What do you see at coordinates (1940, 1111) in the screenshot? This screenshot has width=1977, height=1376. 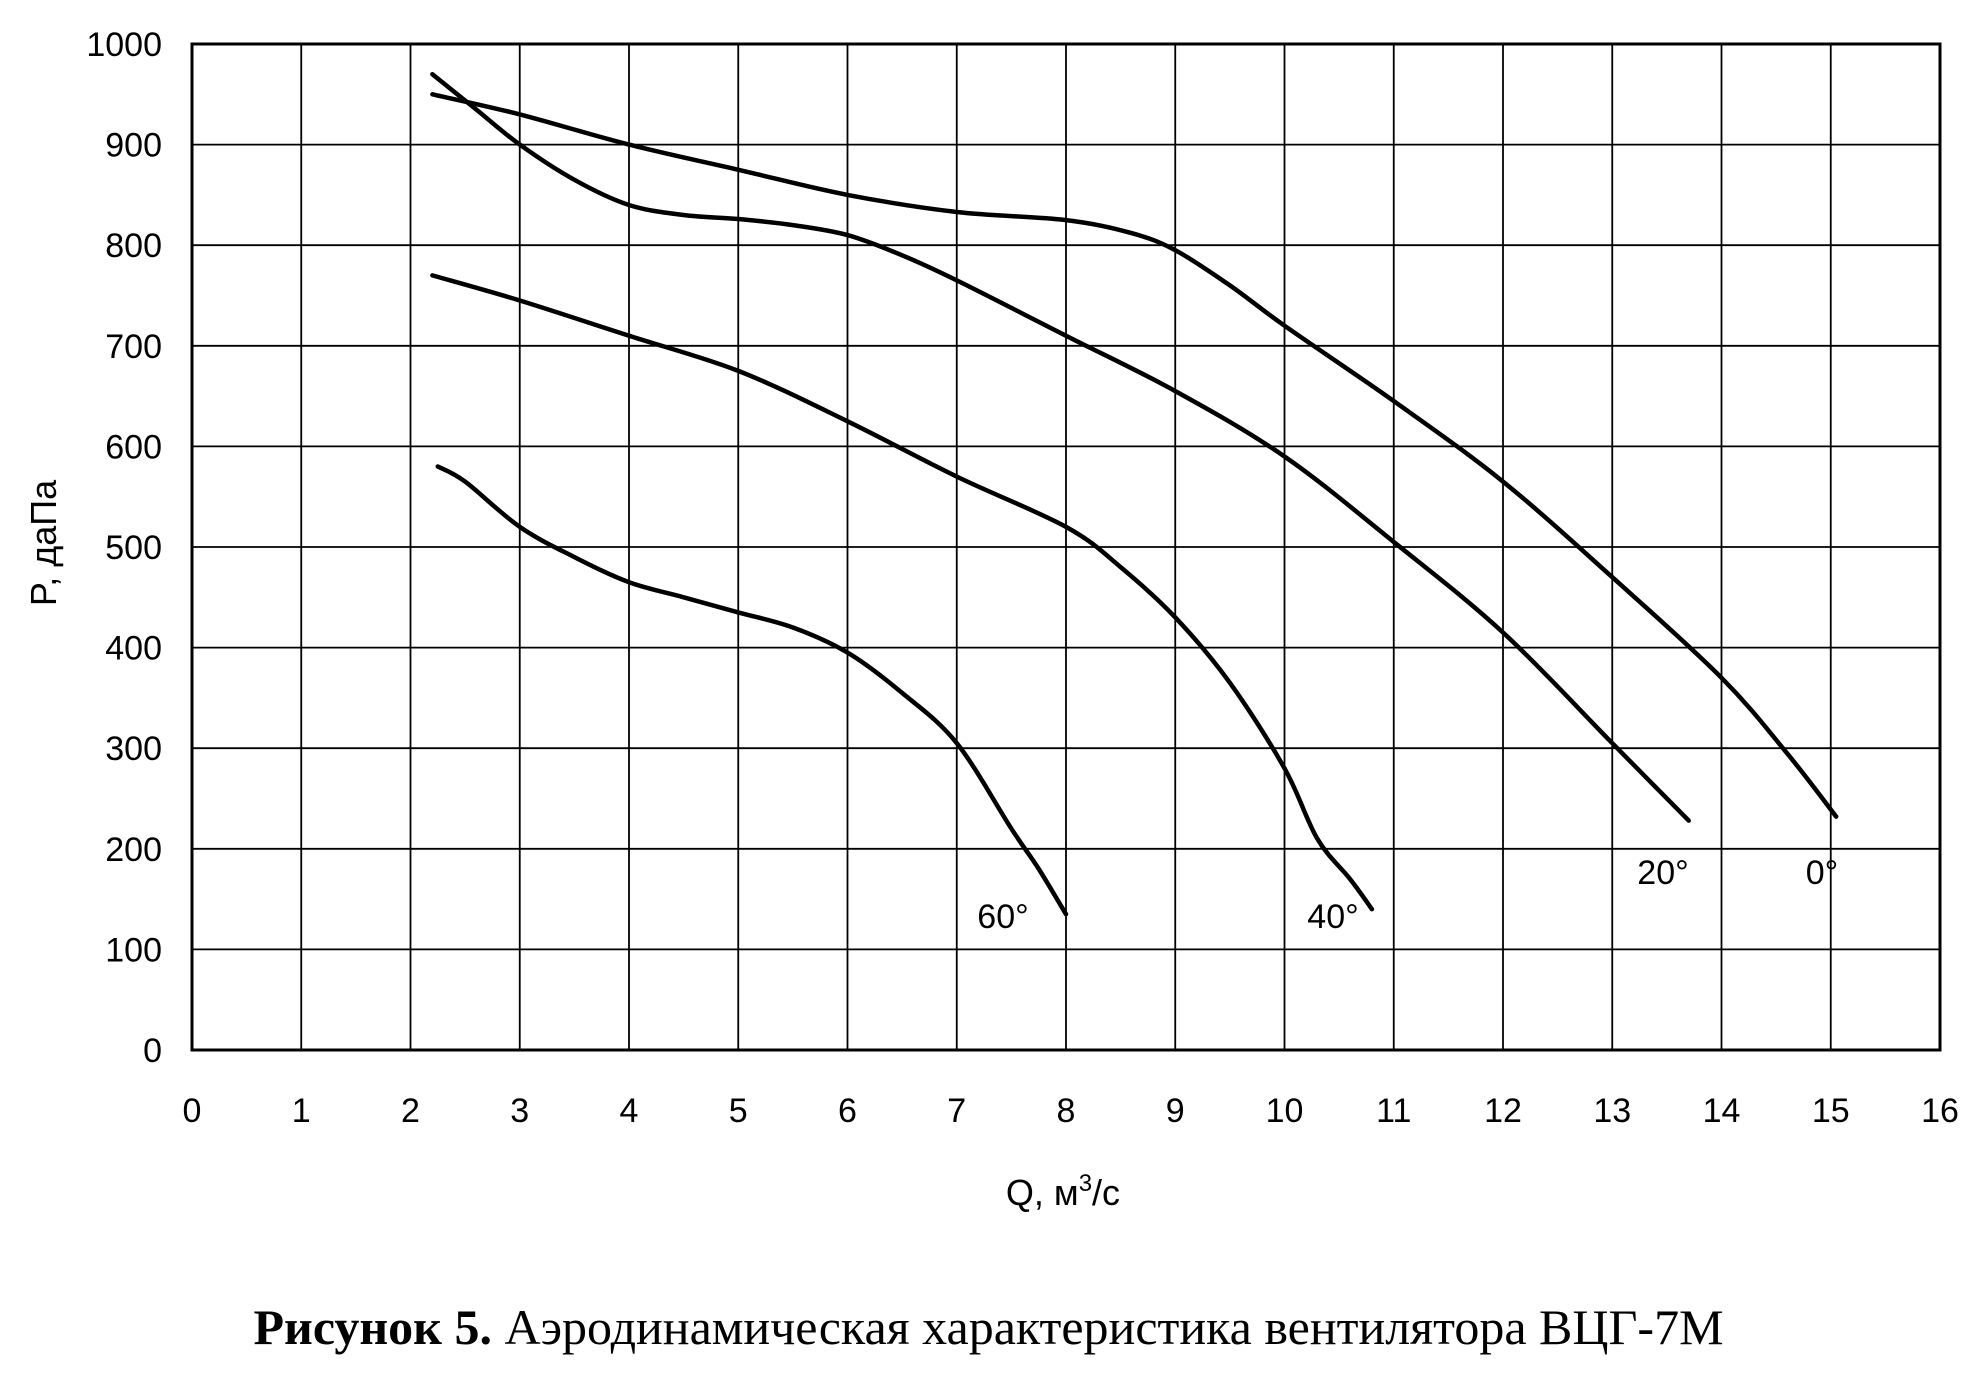 I see `x-tick-label: 16` at bounding box center [1940, 1111].